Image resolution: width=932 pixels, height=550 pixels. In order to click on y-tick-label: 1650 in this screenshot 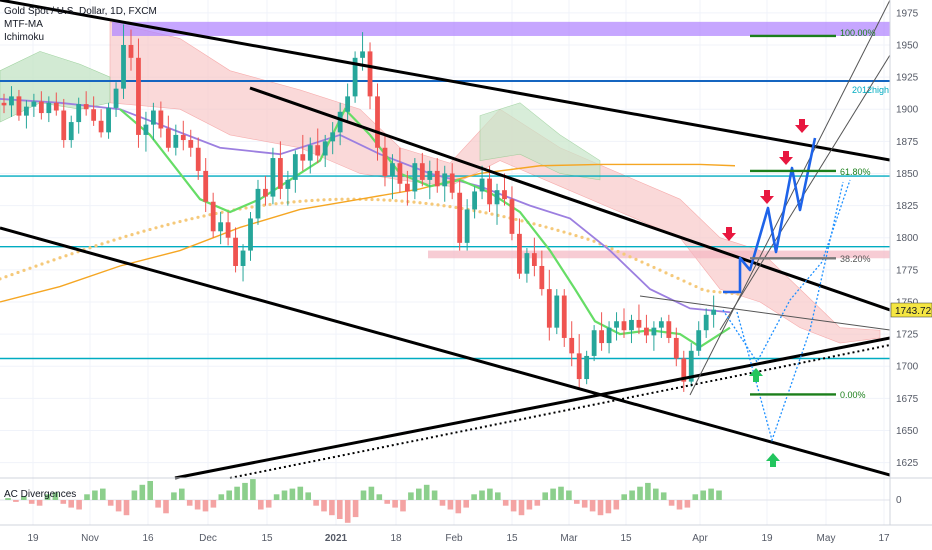, I will do `click(907, 431)`.